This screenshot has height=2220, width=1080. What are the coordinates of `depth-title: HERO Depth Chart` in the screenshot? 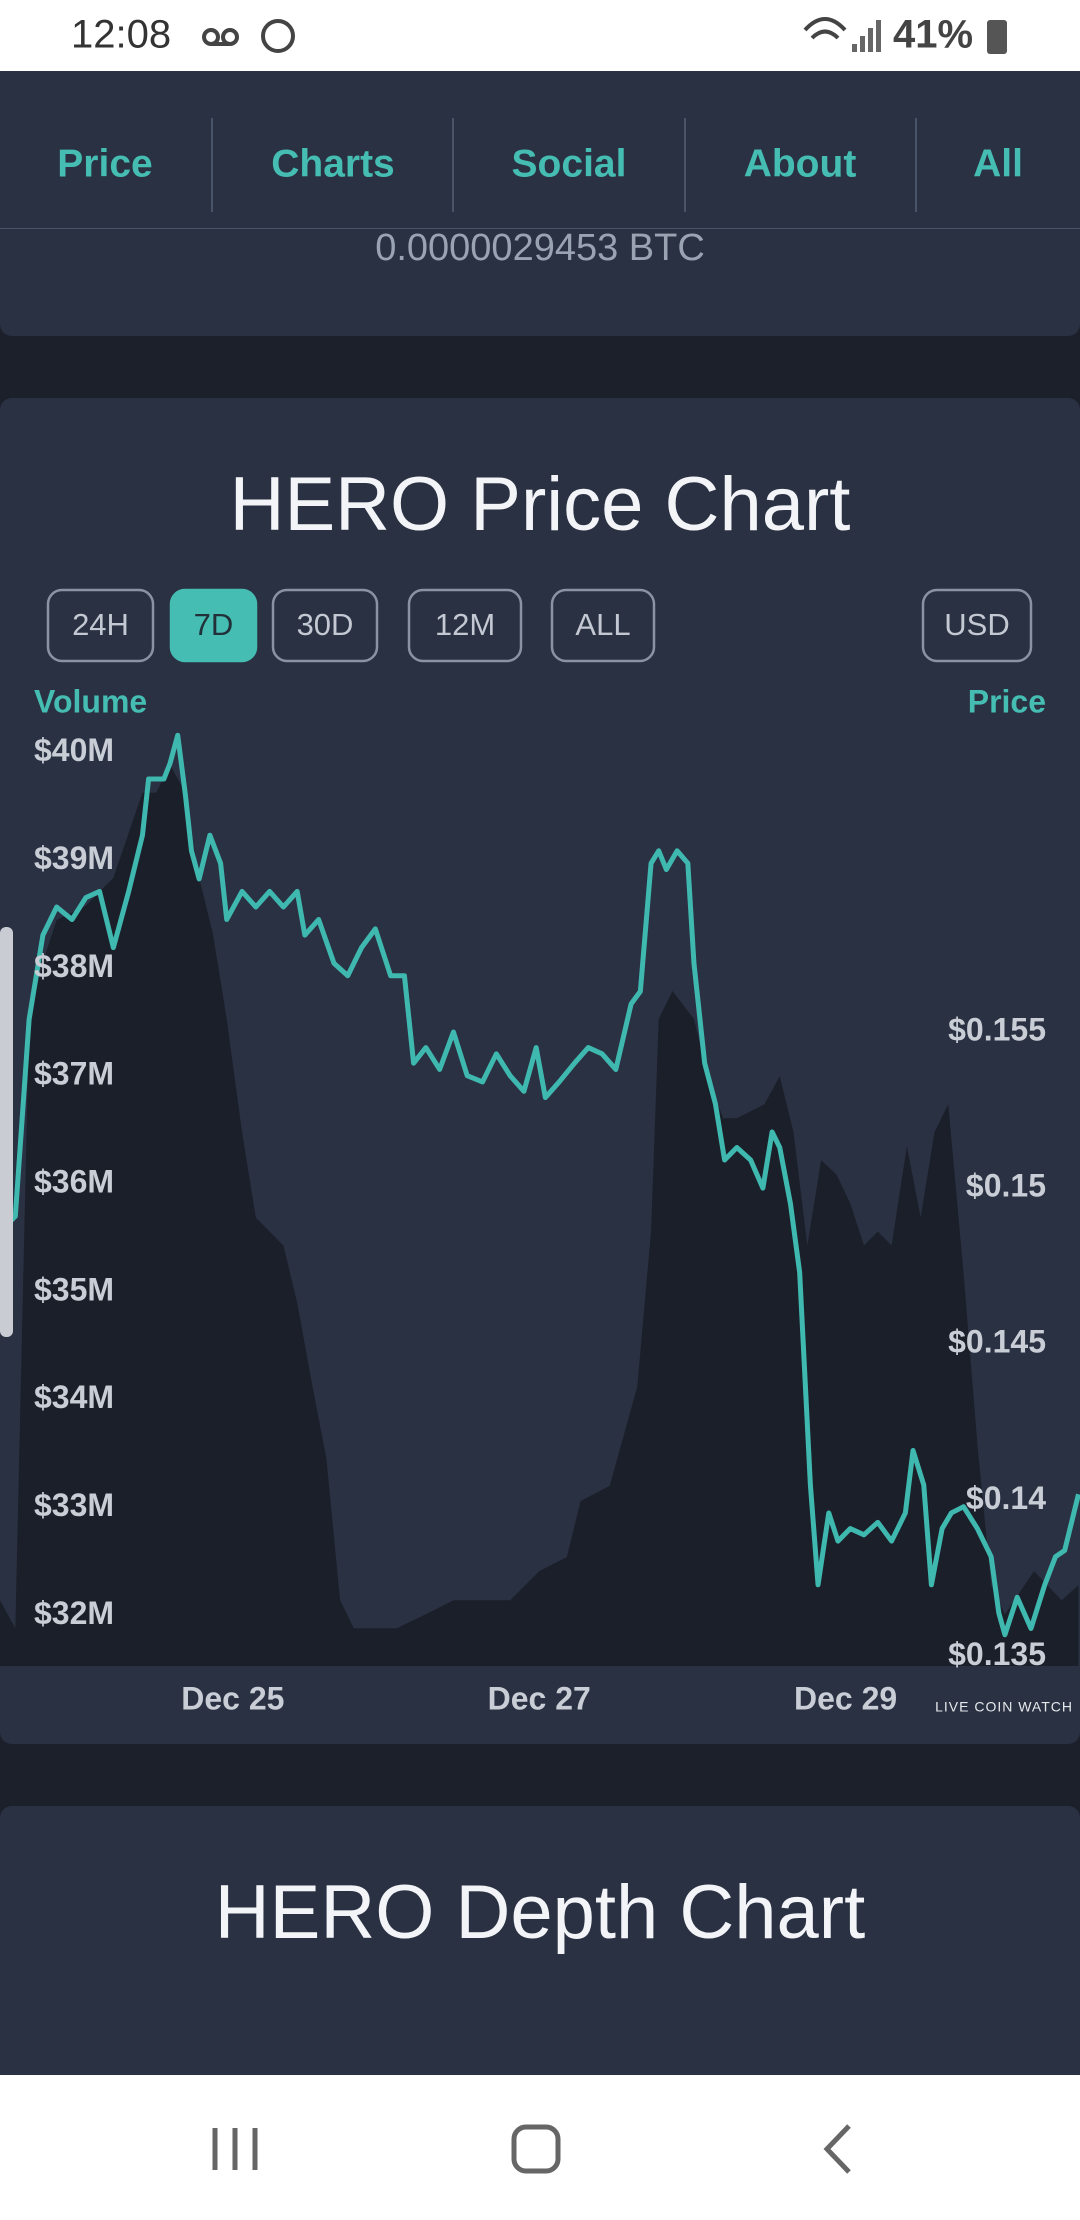 It's located at (540, 1912).